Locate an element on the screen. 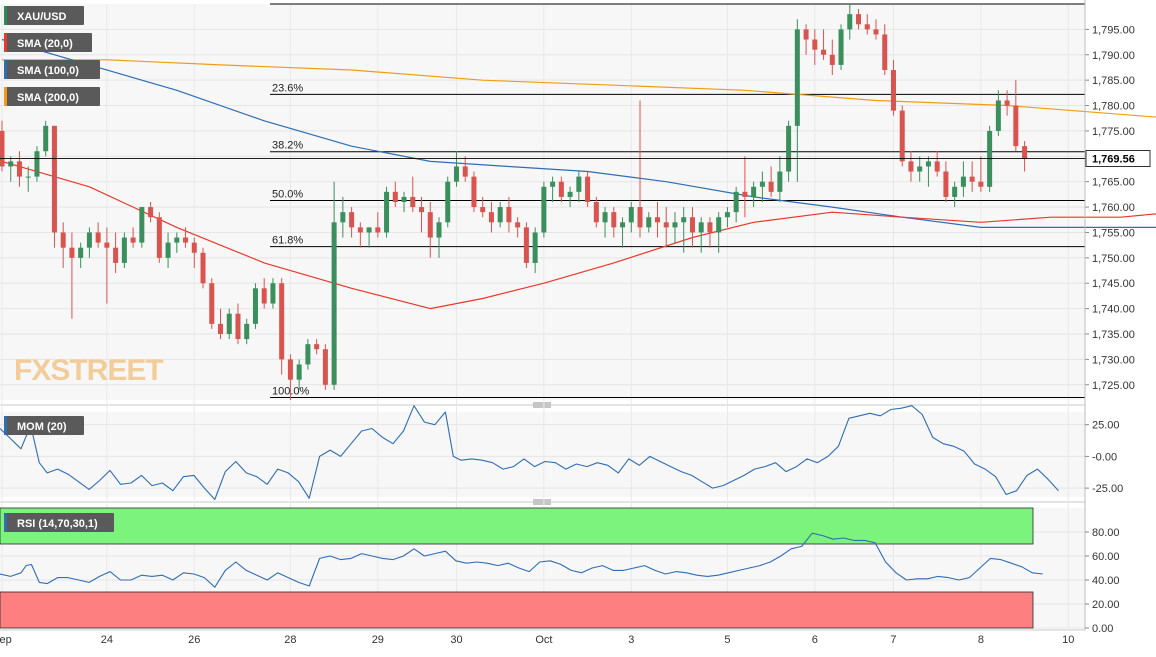 The height and width of the screenshot is (657, 1156). axis-background is located at coordinates (1120, 326).